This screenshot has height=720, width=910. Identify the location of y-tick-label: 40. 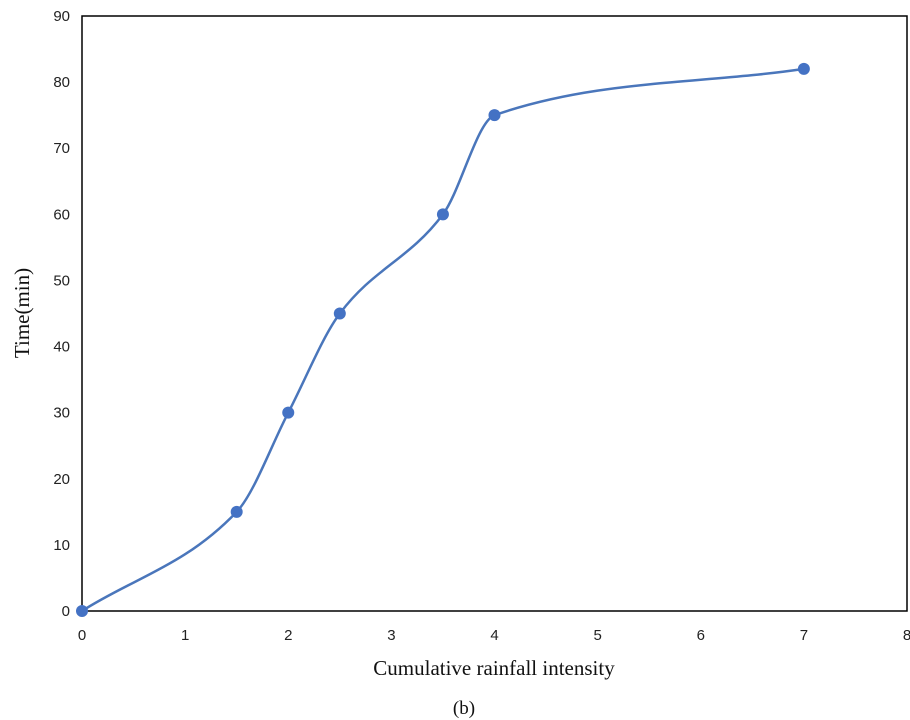
(61, 347).